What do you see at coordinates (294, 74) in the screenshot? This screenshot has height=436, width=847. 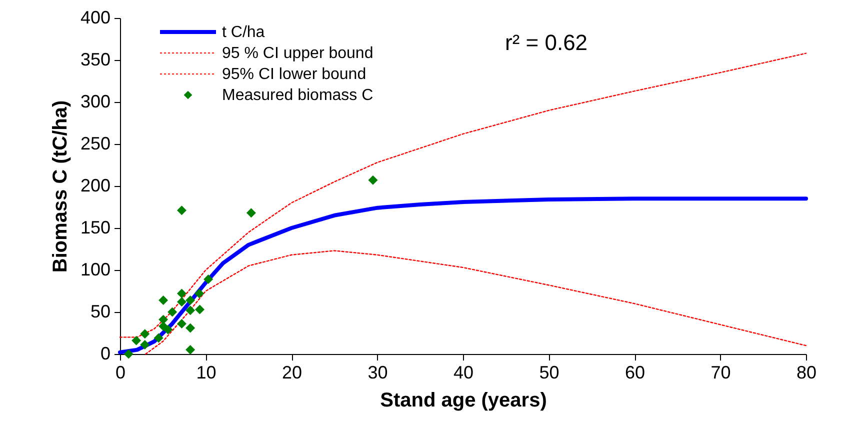 I see `legend-label: 95% CI lower bound` at bounding box center [294, 74].